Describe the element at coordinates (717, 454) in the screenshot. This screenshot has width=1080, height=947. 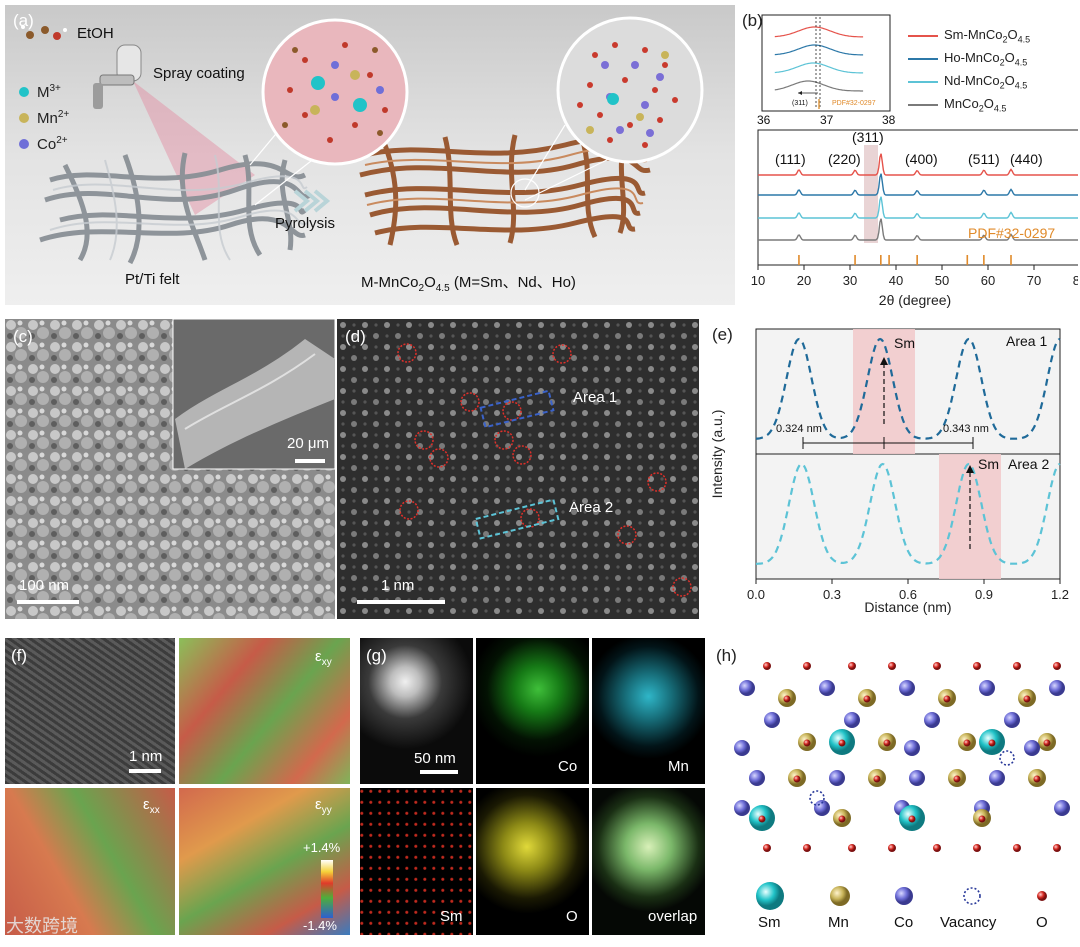
I see `y-axis-label: Intensity (a.u.)` at that location.